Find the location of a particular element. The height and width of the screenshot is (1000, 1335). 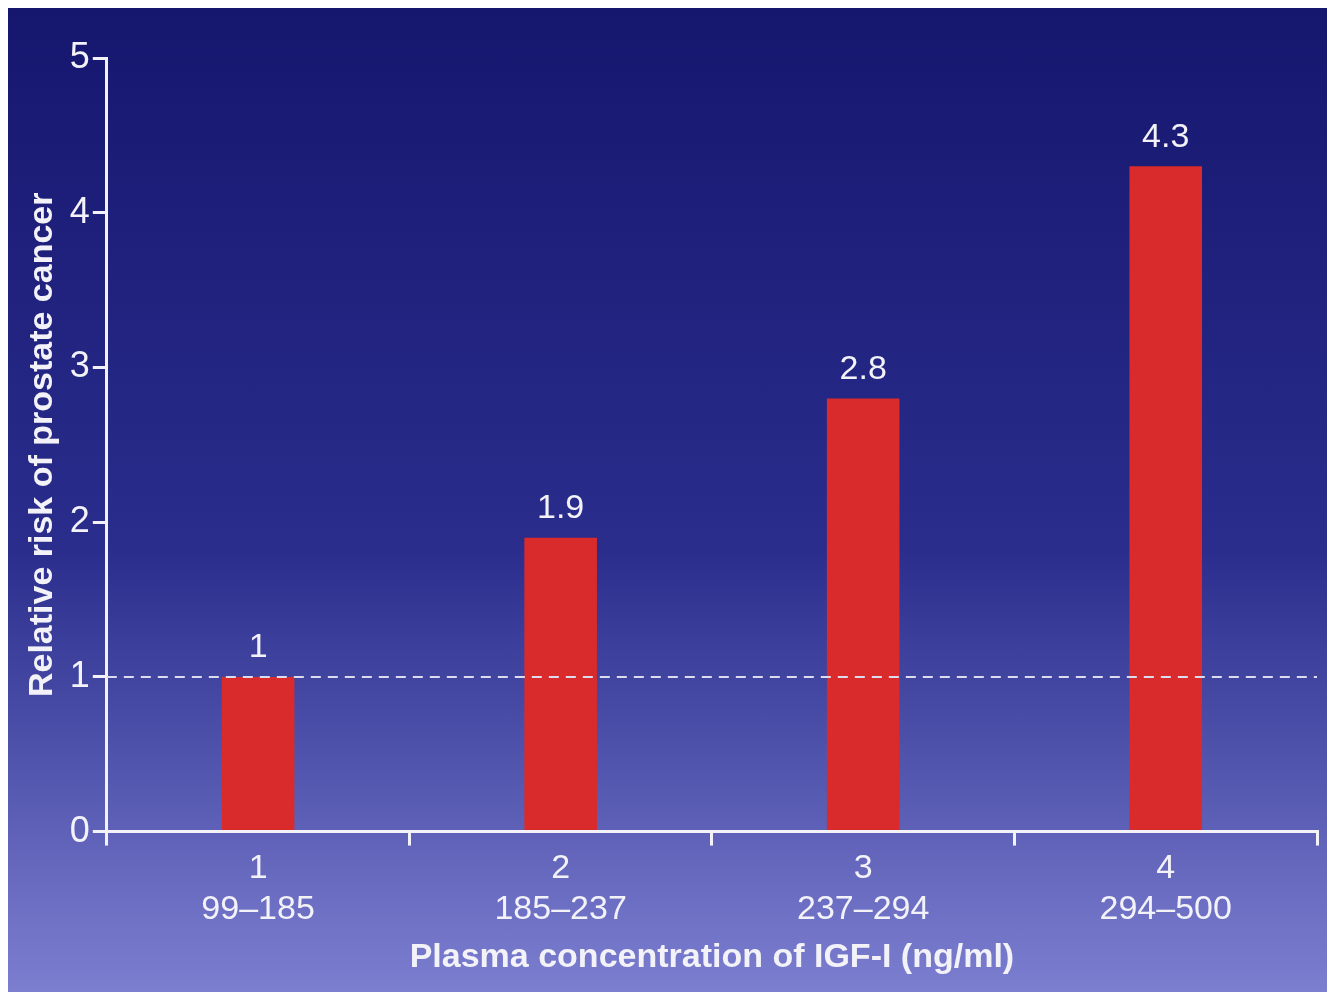

y-axis-title: Relative risk of prostate cancer is located at coordinates (39, 445).